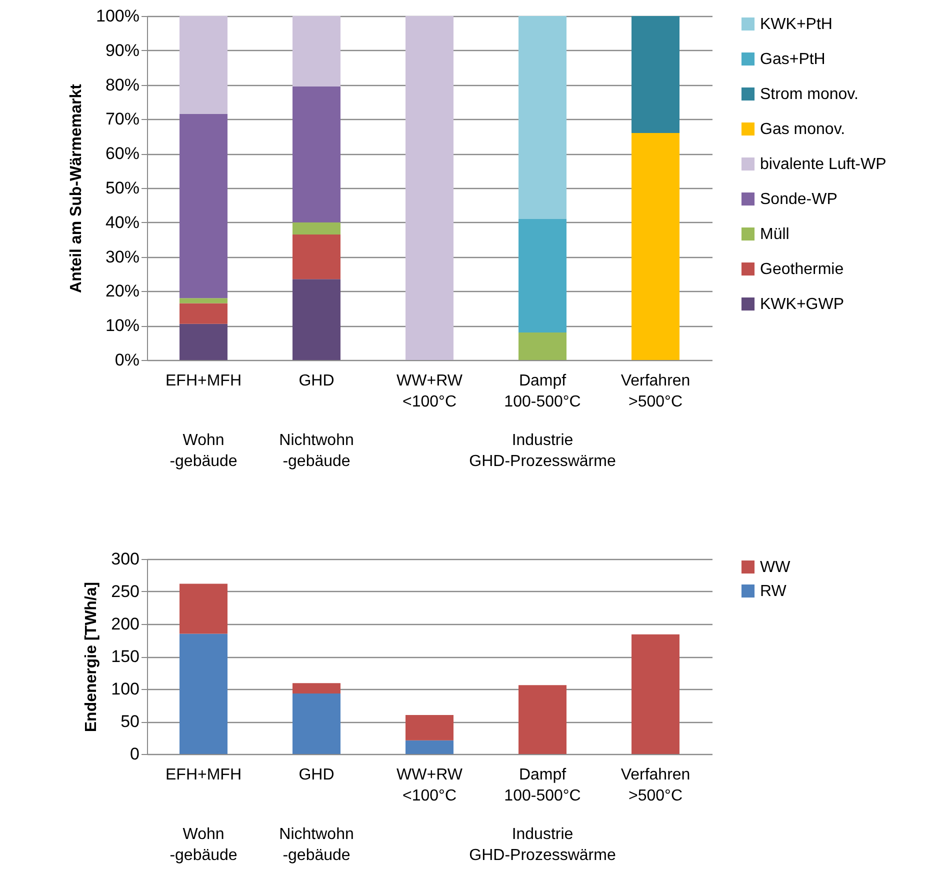  I want to click on legend-label: bivalente Luft-WP, so click(823, 164).